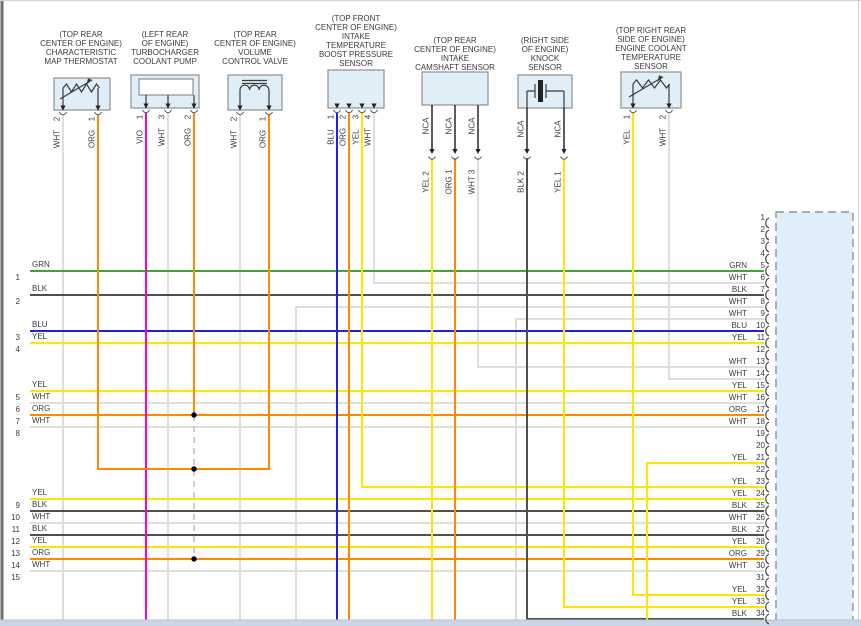  I want to click on ecm-pin-color-15: YEL, so click(739, 385).